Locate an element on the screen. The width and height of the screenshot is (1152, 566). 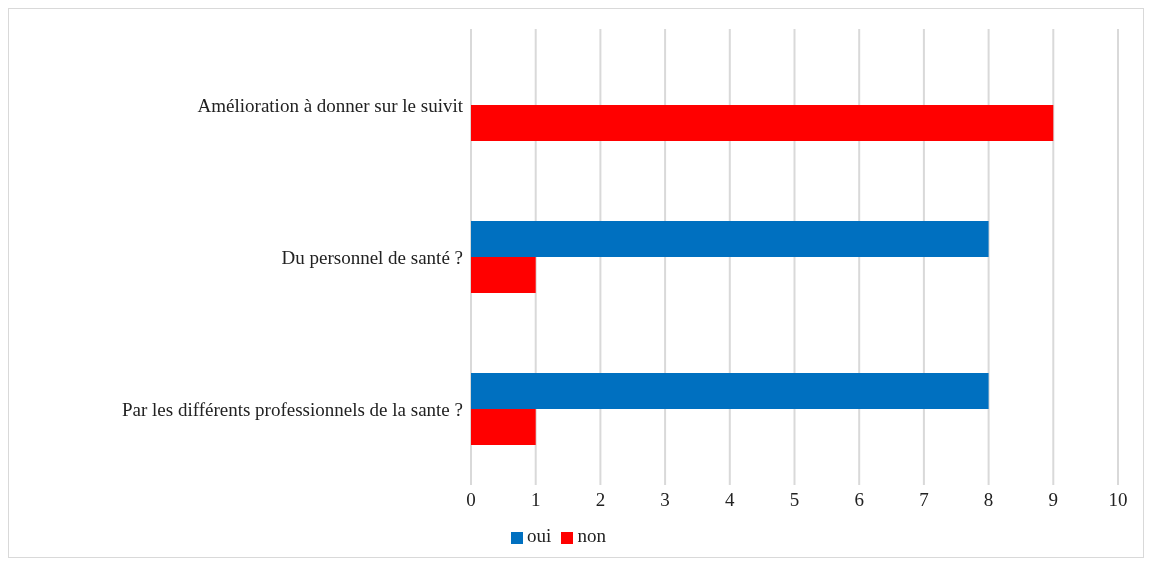
x-tick-label: 0 is located at coordinates (471, 500).